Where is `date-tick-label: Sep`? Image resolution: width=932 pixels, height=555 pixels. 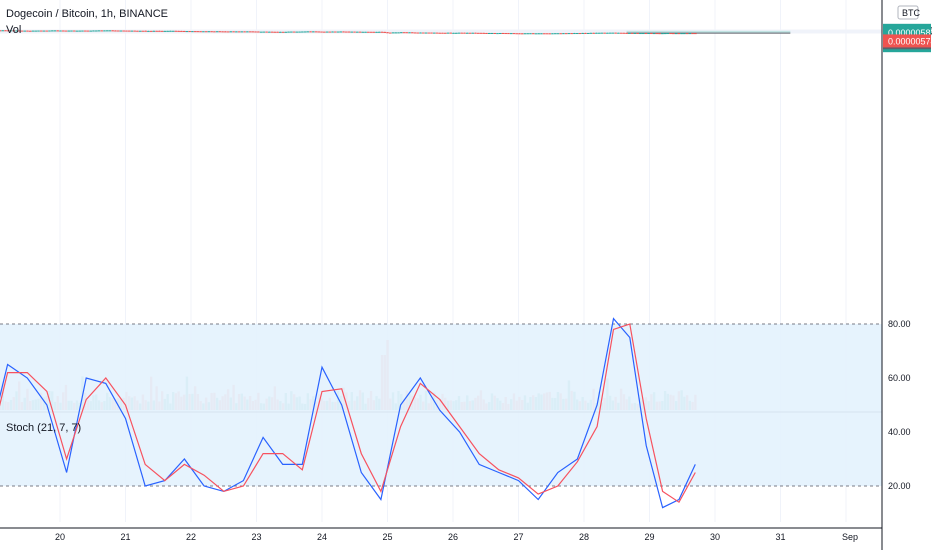
date-tick-label: Sep is located at coordinates (850, 537).